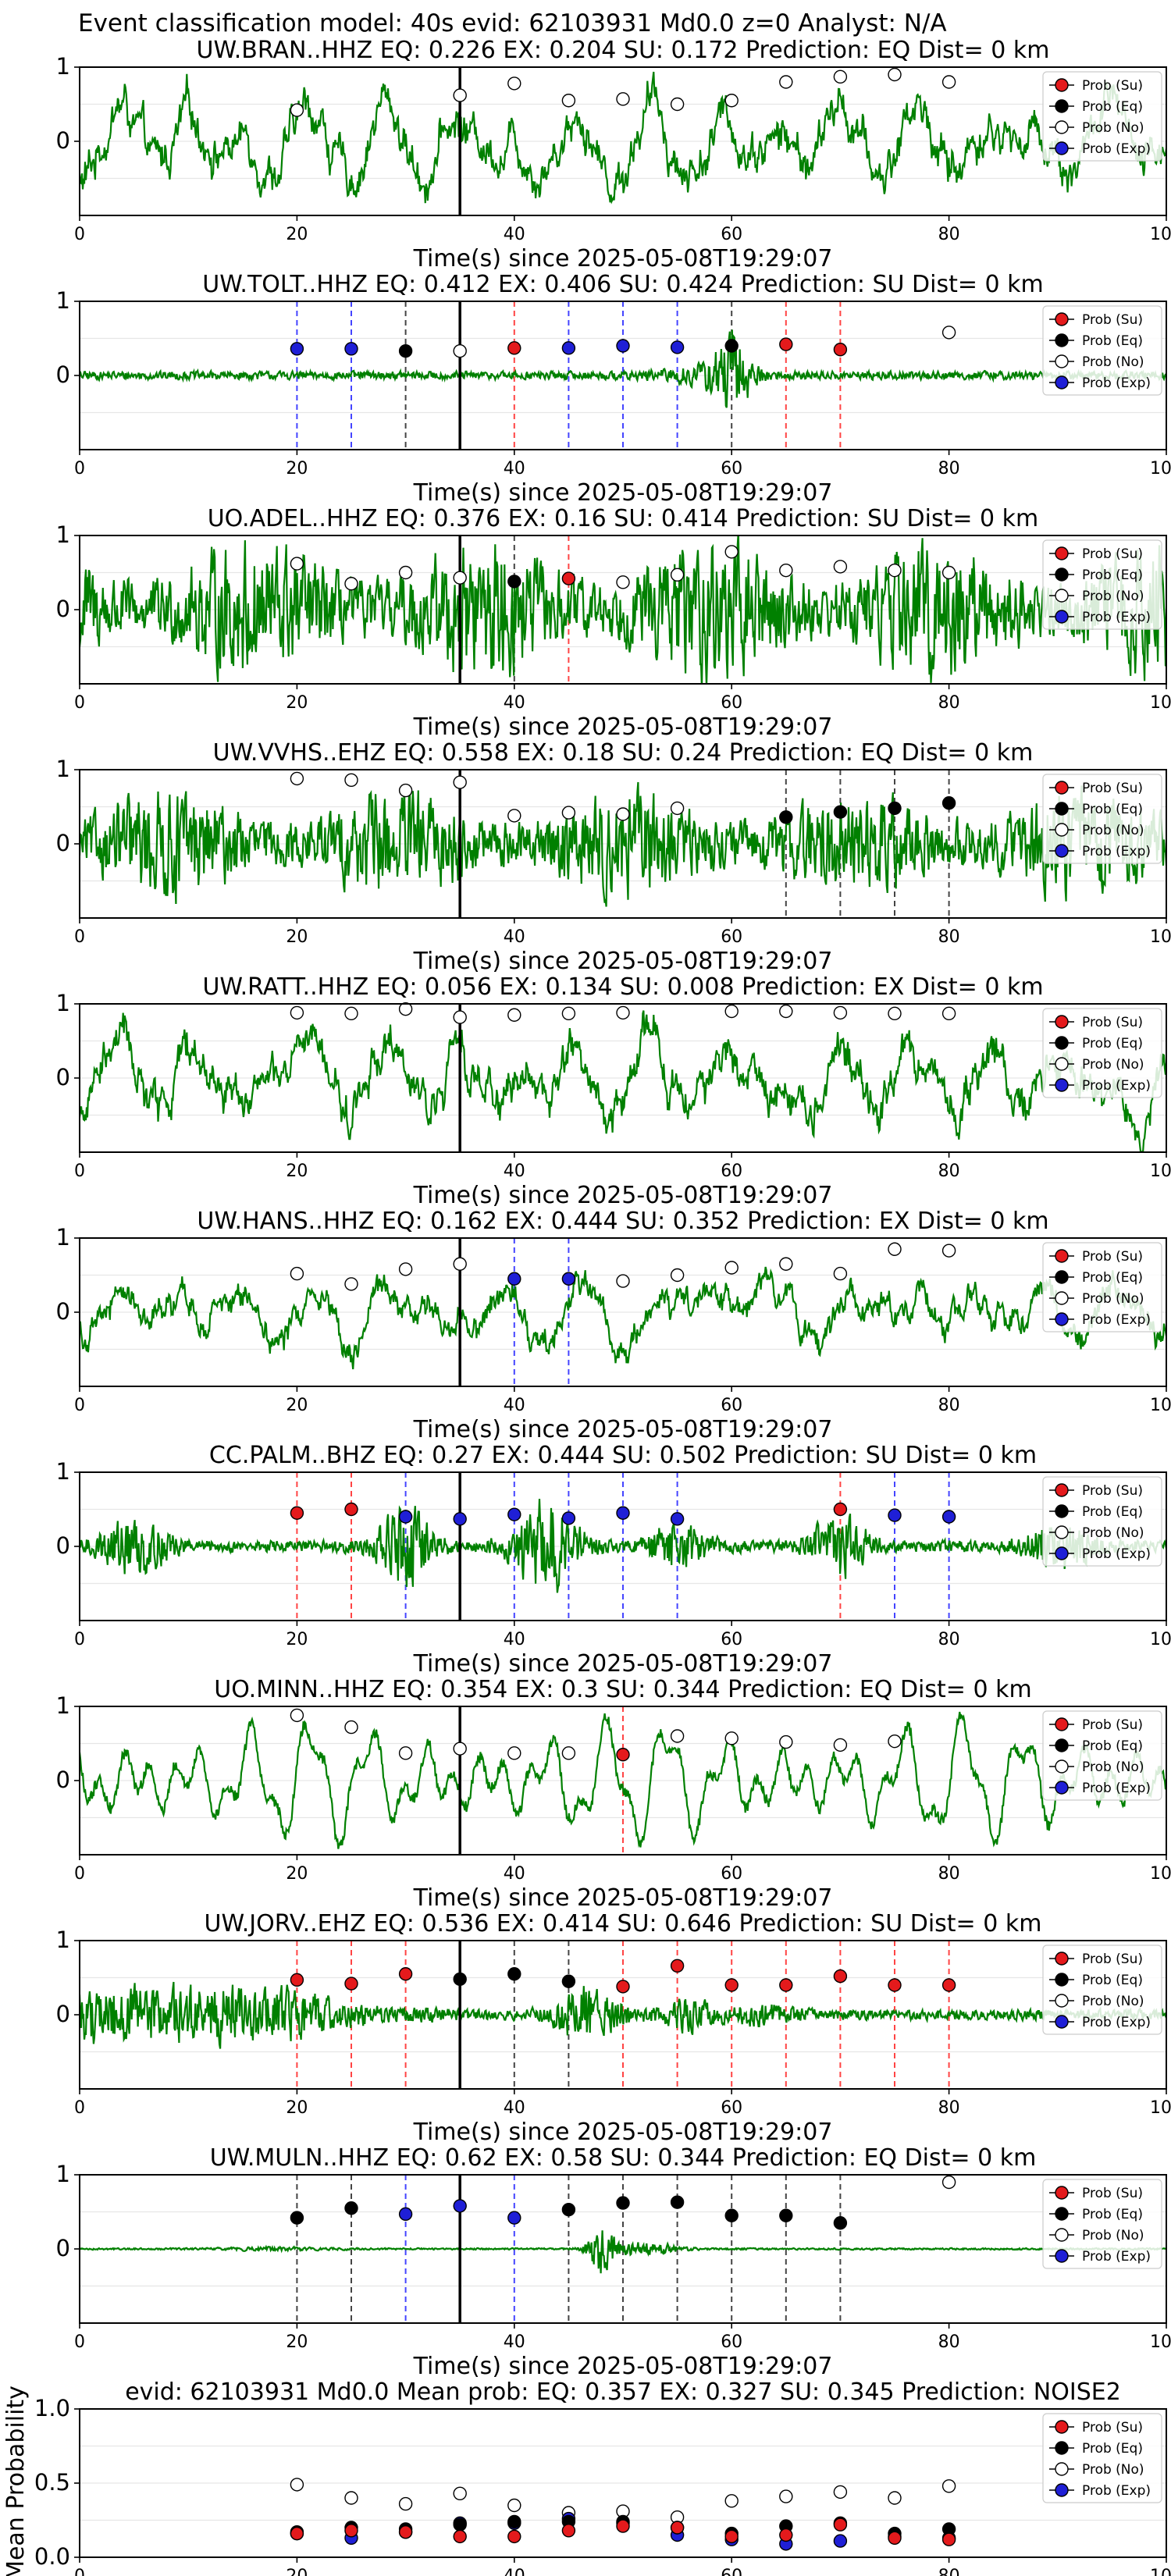 The height and width of the screenshot is (2576, 1171). I want to click on mean-prob-marker-exp, so click(840, 2541).